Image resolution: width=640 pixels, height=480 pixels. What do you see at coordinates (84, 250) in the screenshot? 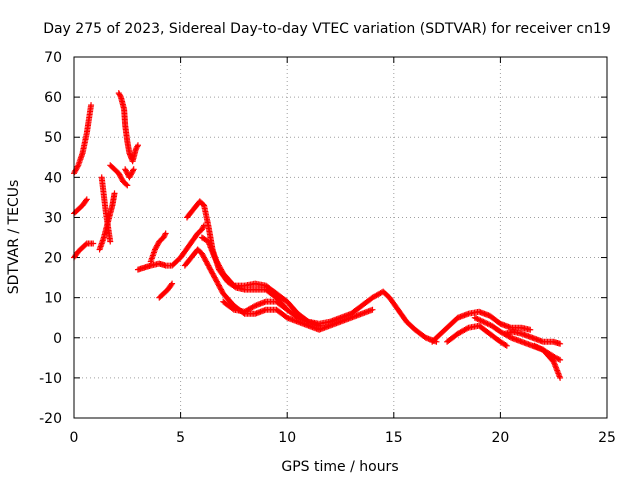
I see `series-track-c` at bounding box center [84, 250].